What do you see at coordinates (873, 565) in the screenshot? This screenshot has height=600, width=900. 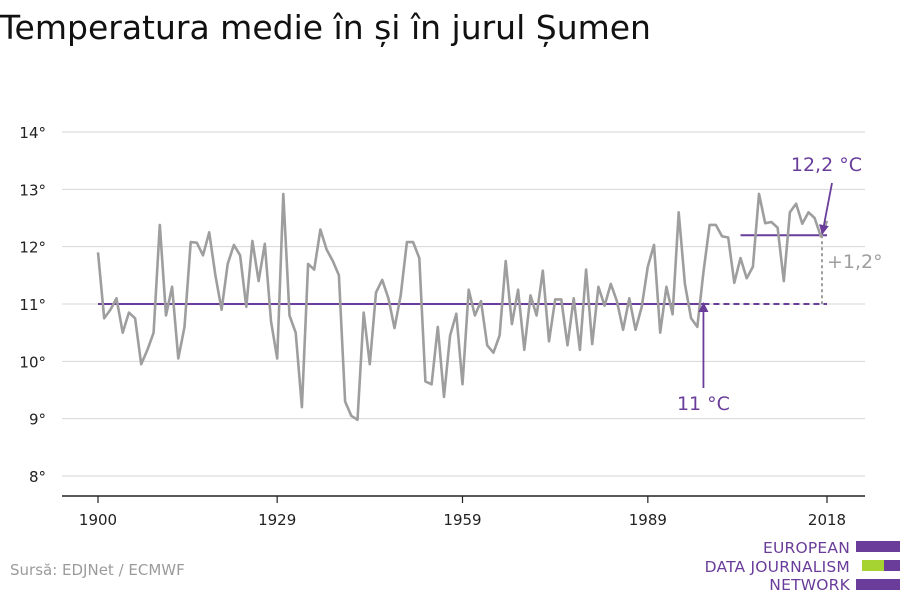 I see `logo-bar-green` at bounding box center [873, 565].